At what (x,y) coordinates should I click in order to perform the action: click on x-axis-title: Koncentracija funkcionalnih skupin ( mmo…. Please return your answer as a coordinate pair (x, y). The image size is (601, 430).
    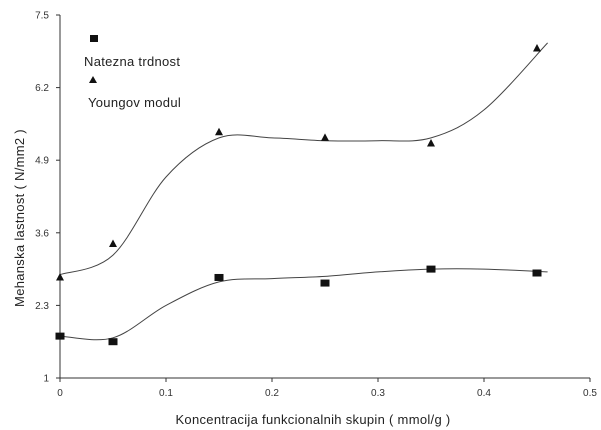
    Looking at the image, I should click on (312, 419).